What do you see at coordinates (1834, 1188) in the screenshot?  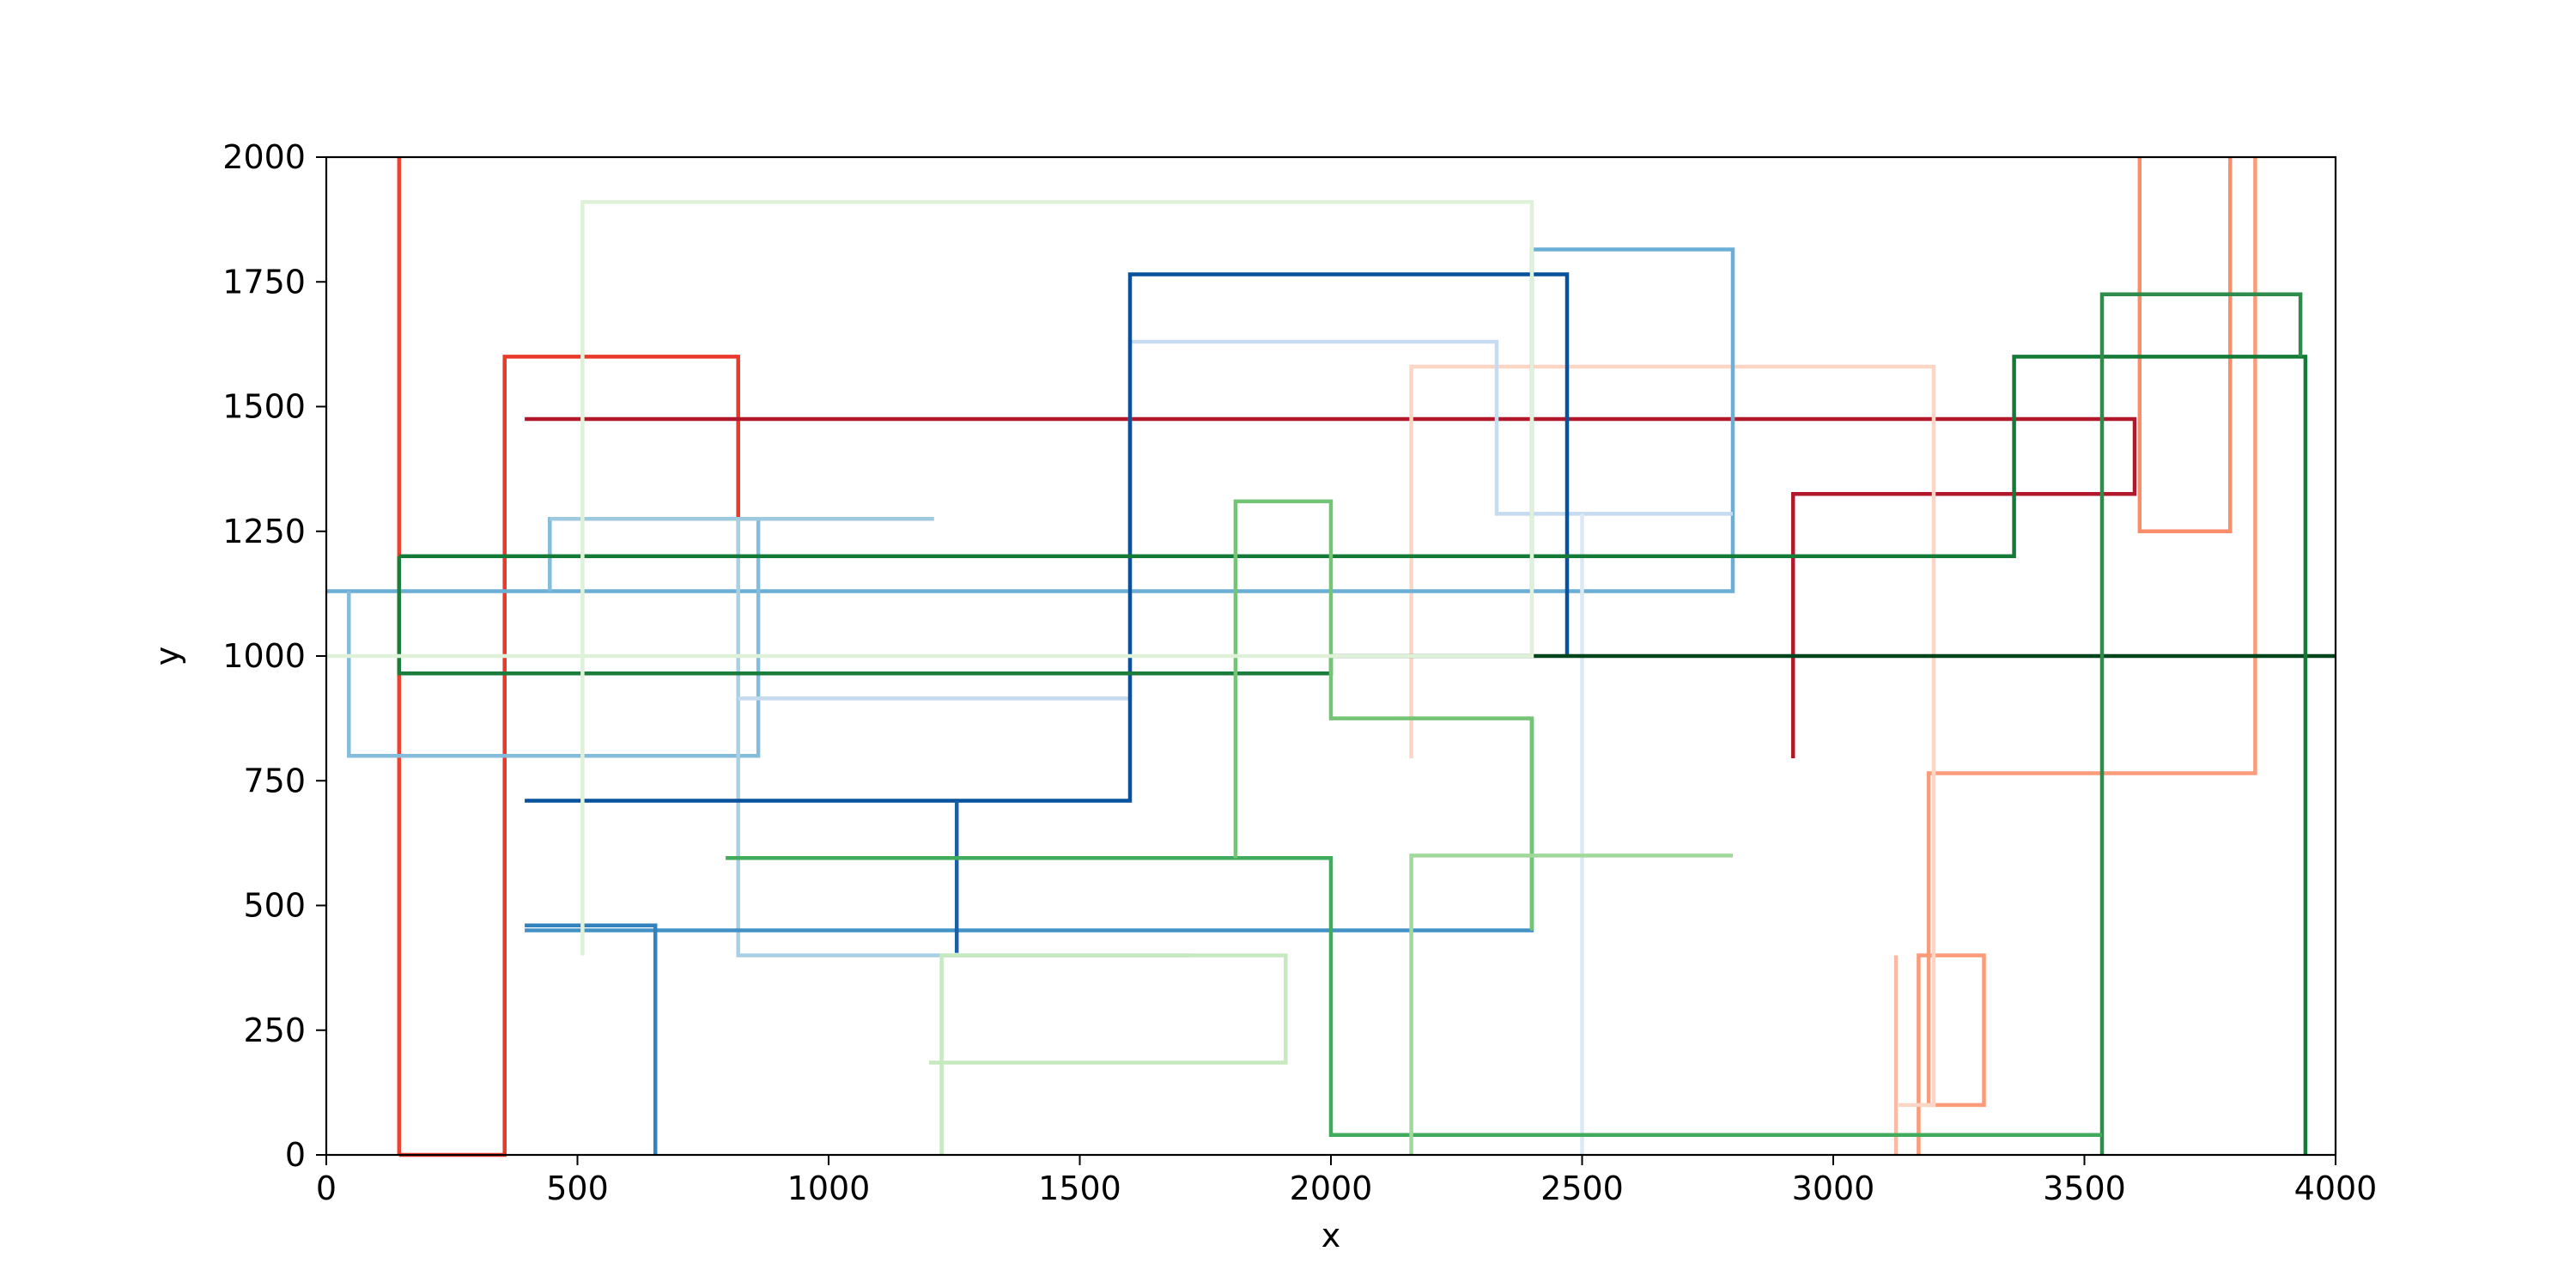 I see `x-tick-label: 3000` at bounding box center [1834, 1188].